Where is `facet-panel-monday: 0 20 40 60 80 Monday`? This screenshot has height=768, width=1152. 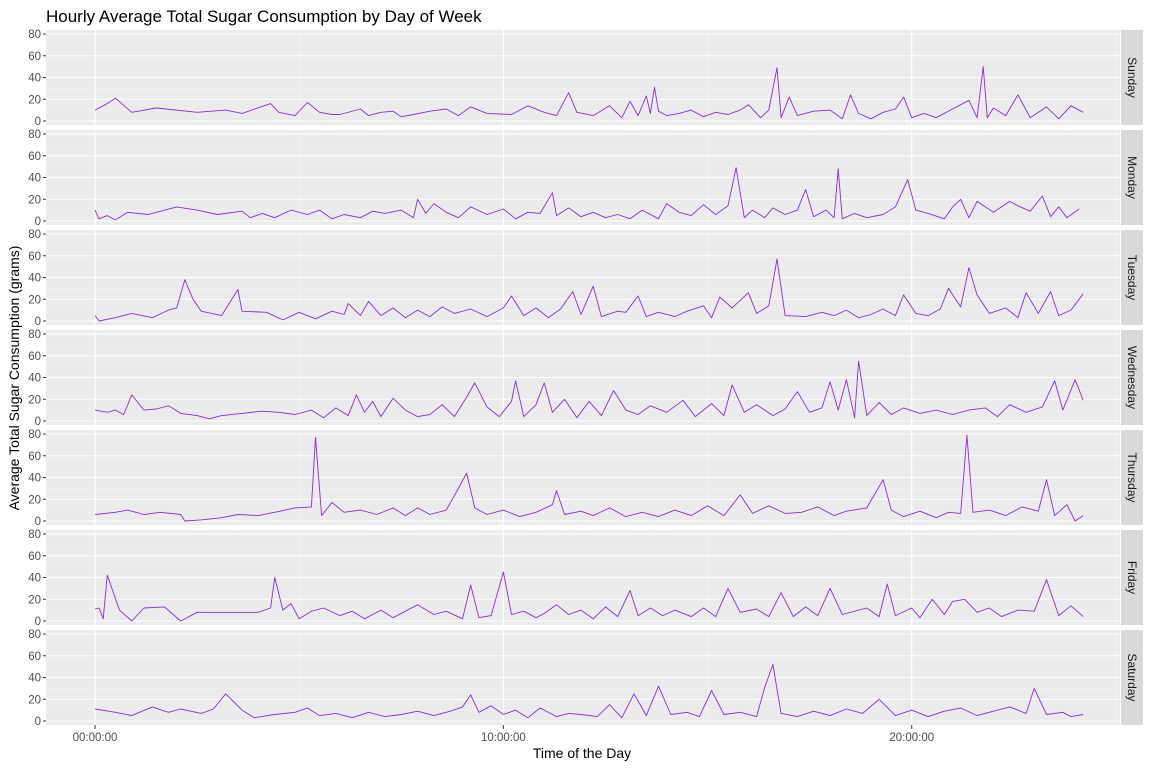
facet-panel-monday: 0 20 40 60 80 Monday is located at coordinates (585, 178).